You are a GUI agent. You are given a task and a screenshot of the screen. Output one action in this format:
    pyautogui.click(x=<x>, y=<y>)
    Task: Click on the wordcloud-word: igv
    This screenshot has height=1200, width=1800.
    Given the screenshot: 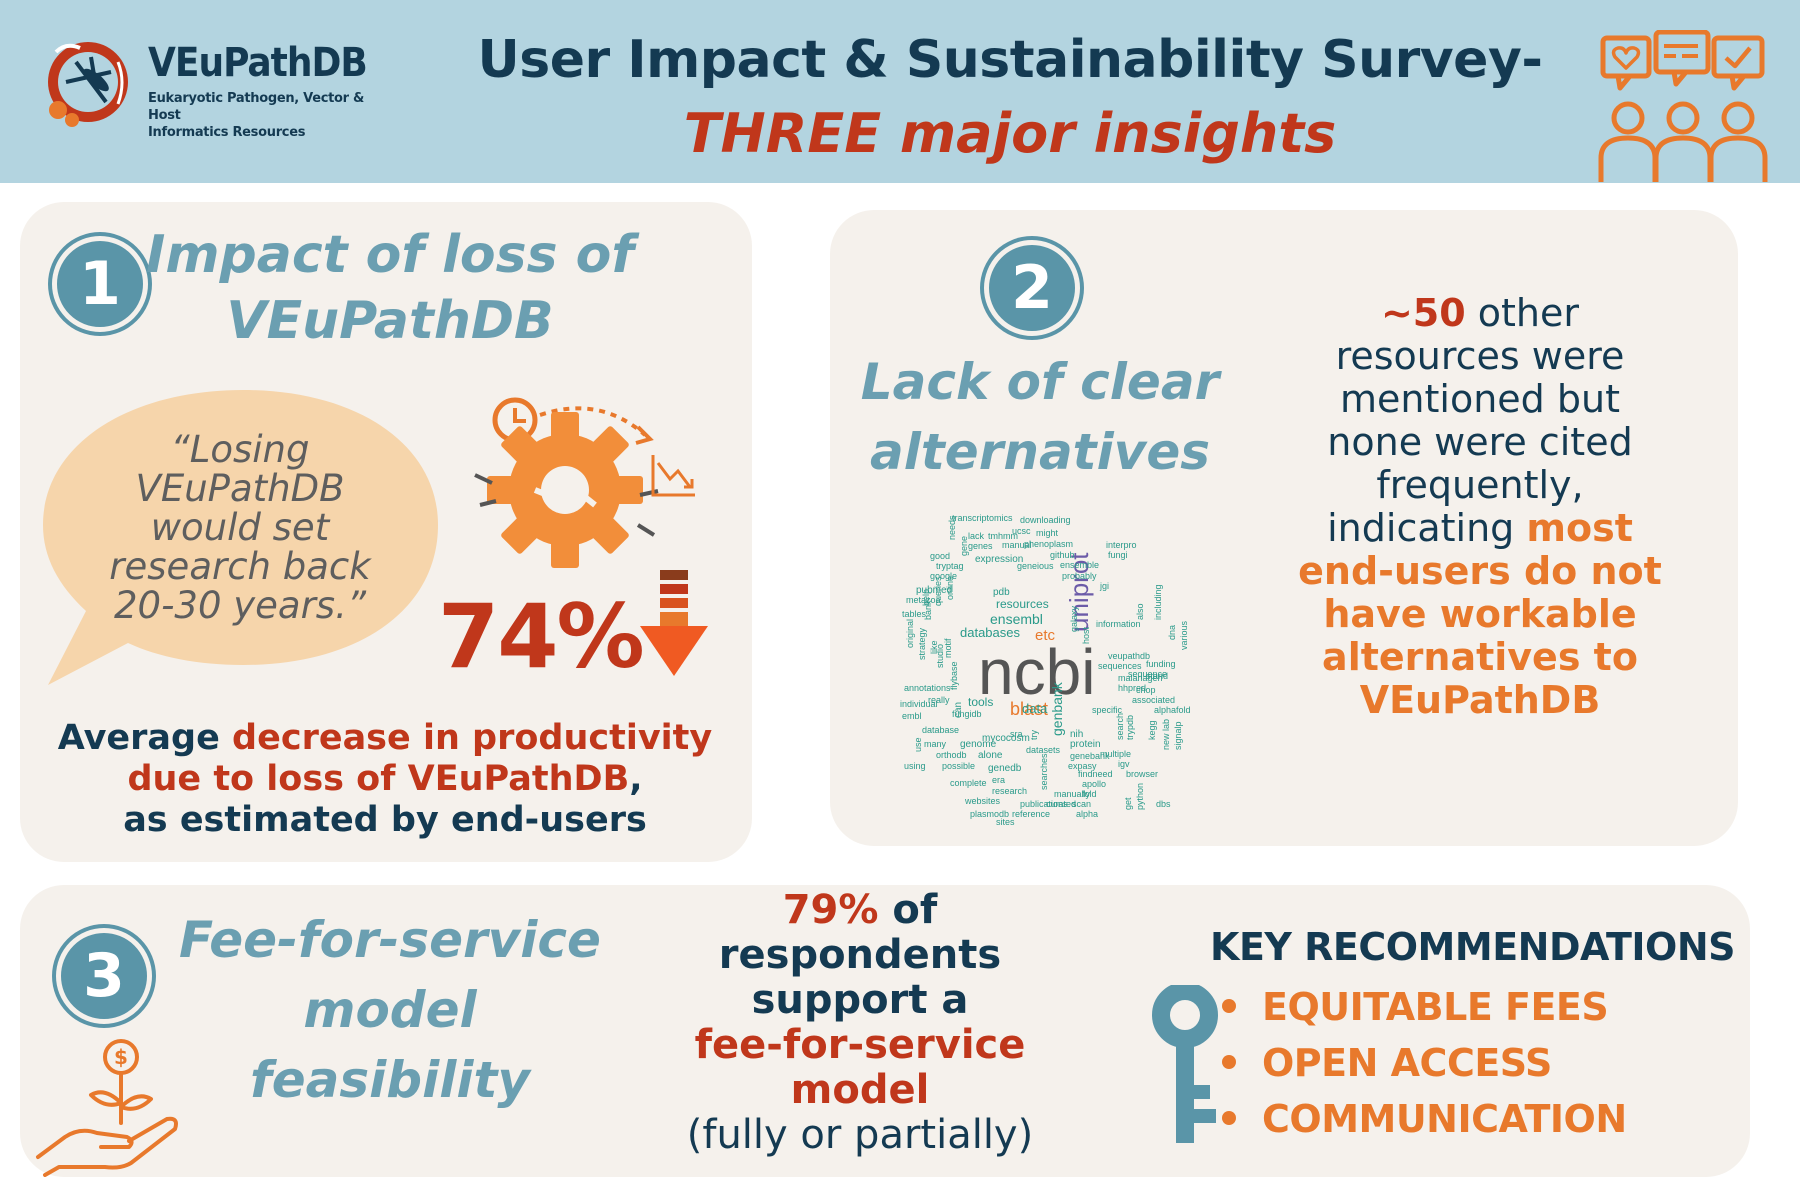 What is the action you would take?
    pyautogui.click(x=1124, y=764)
    